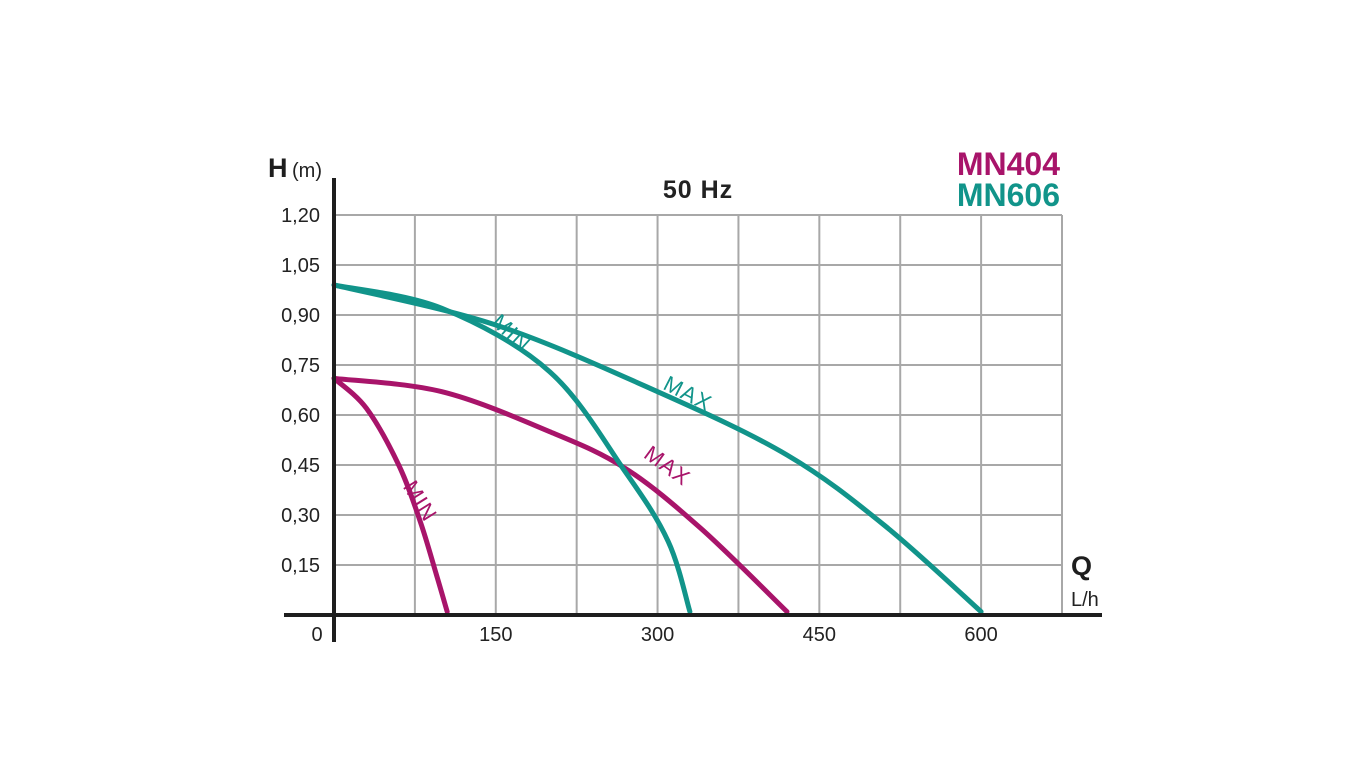 The height and width of the screenshot is (768, 1366). I want to click on y-tick-label: 0,90, so click(300, 316).